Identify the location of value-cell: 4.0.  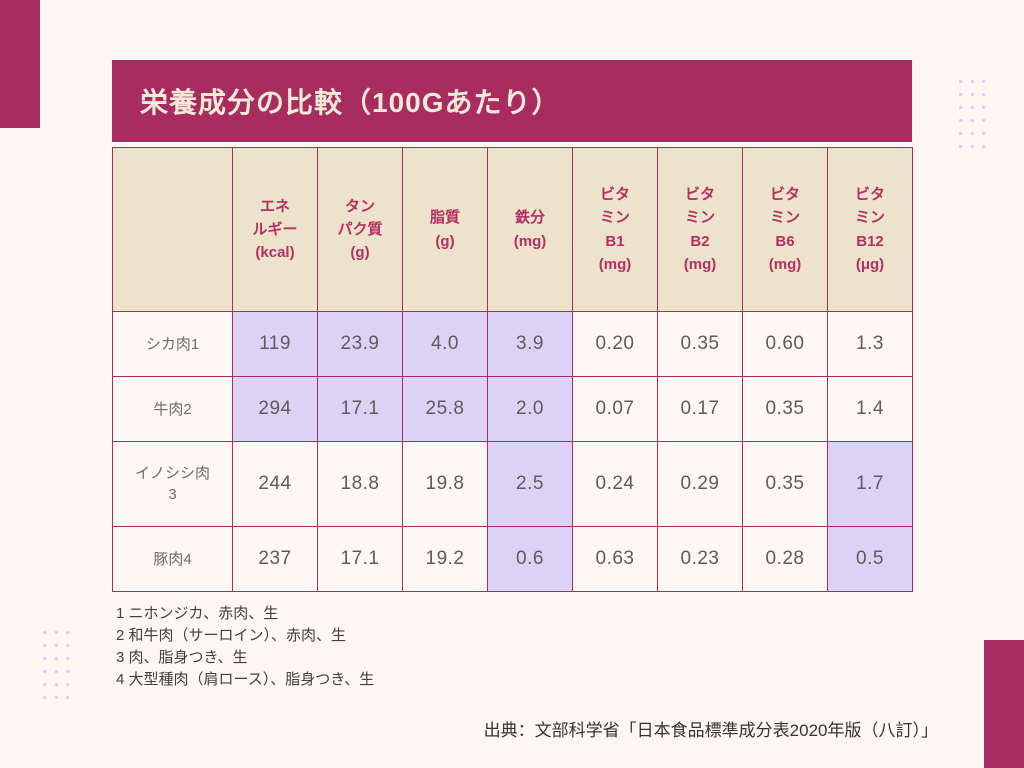
(445, 344).